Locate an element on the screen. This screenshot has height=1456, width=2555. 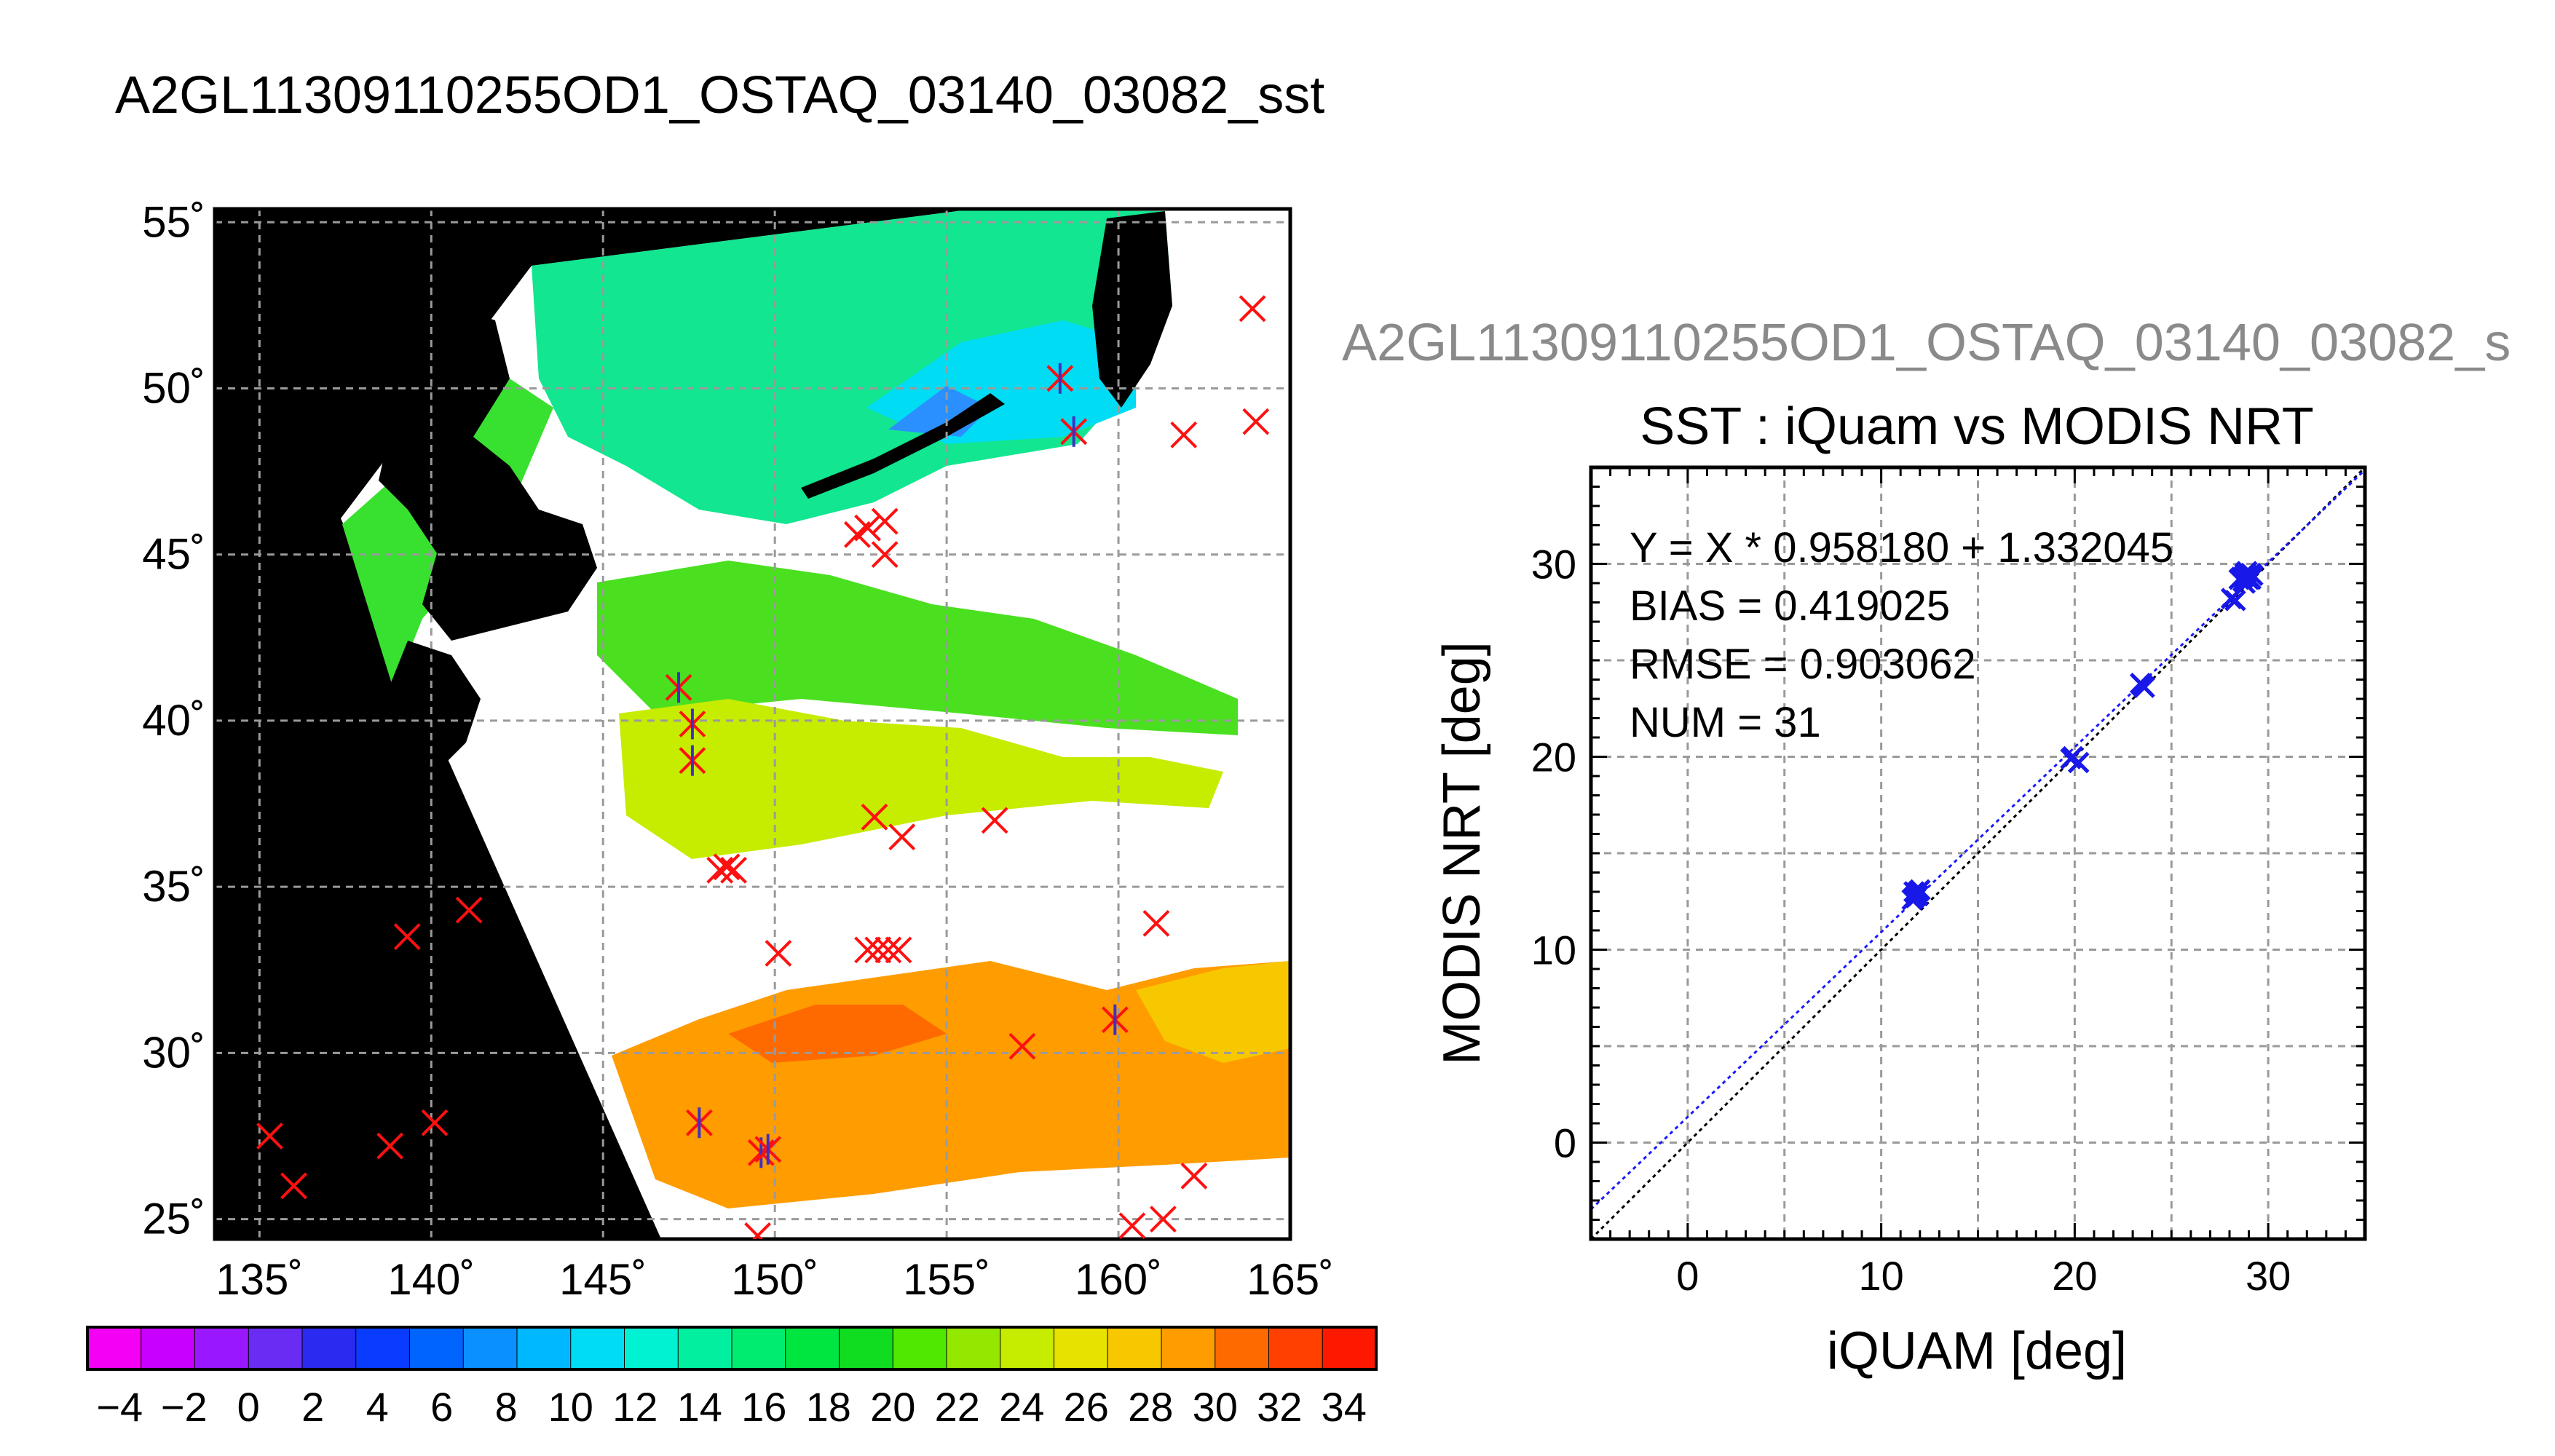
scatter-y-tick-labels: 0 10 20 30 is located at coordinates (1553, 854).